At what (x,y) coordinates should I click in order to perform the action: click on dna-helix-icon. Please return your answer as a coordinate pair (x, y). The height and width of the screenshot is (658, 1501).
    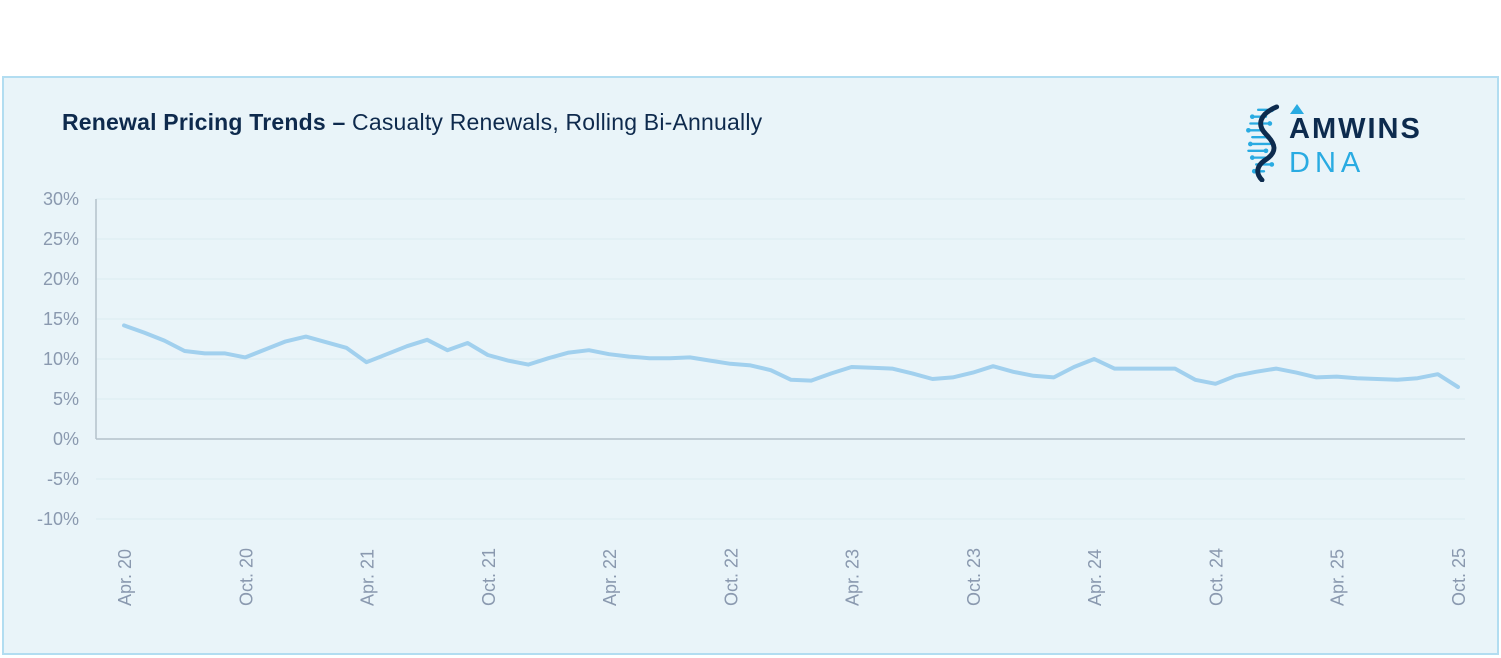
    Looking at the image, I should click on (1263, 143).